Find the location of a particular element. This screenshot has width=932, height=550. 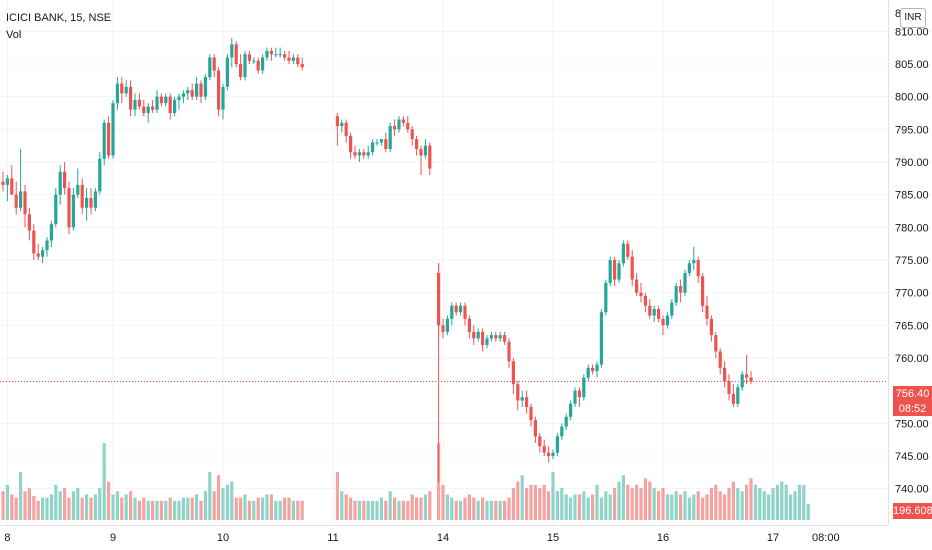

y-tick-label: 770.00 is located at coordinates (912, 294).